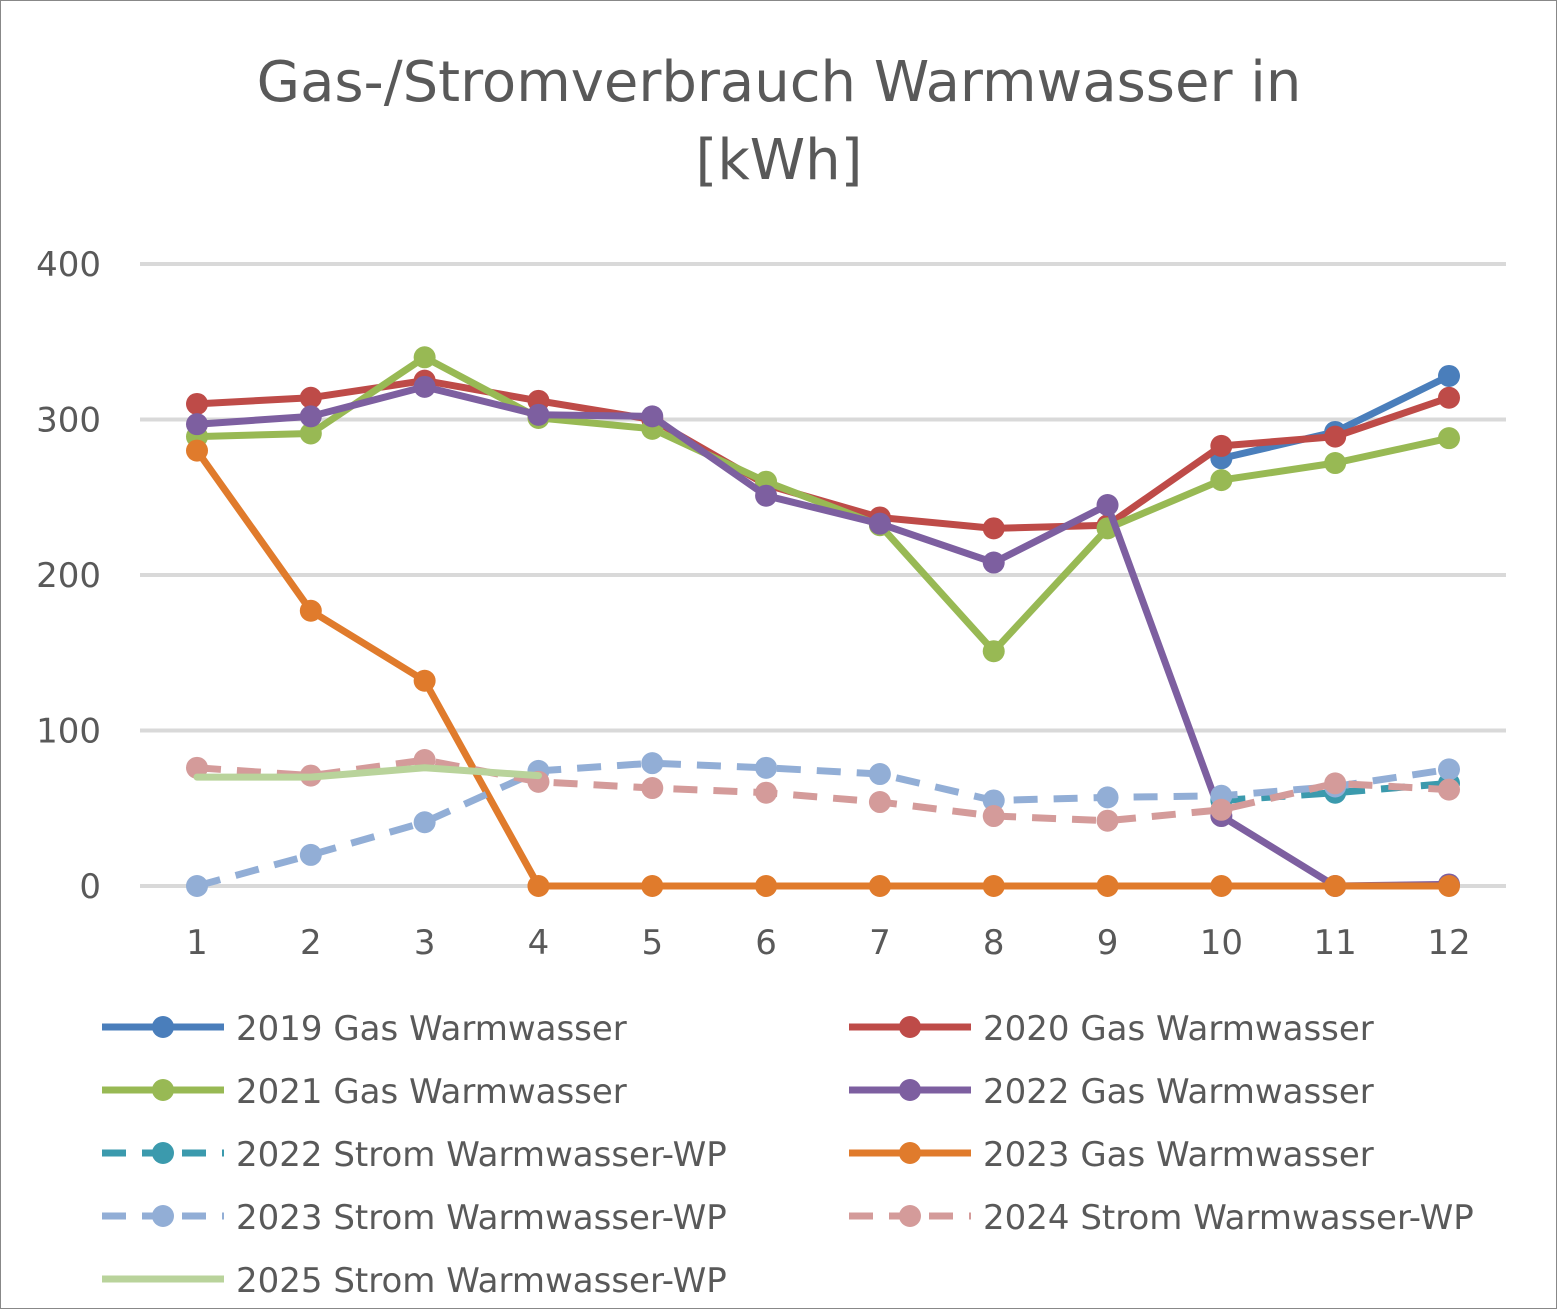 The image size is (1557, 1310). I want to click on legend-item: 2023 Strom Warmwasser-WP, so click(414, 1218).